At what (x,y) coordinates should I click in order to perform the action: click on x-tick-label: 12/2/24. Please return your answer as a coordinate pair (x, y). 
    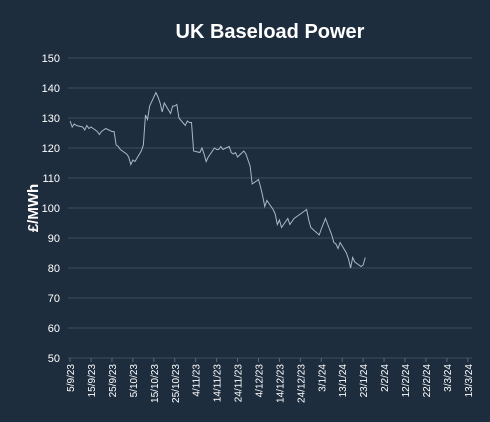
    Looking at the image, I should click on (406, 381).